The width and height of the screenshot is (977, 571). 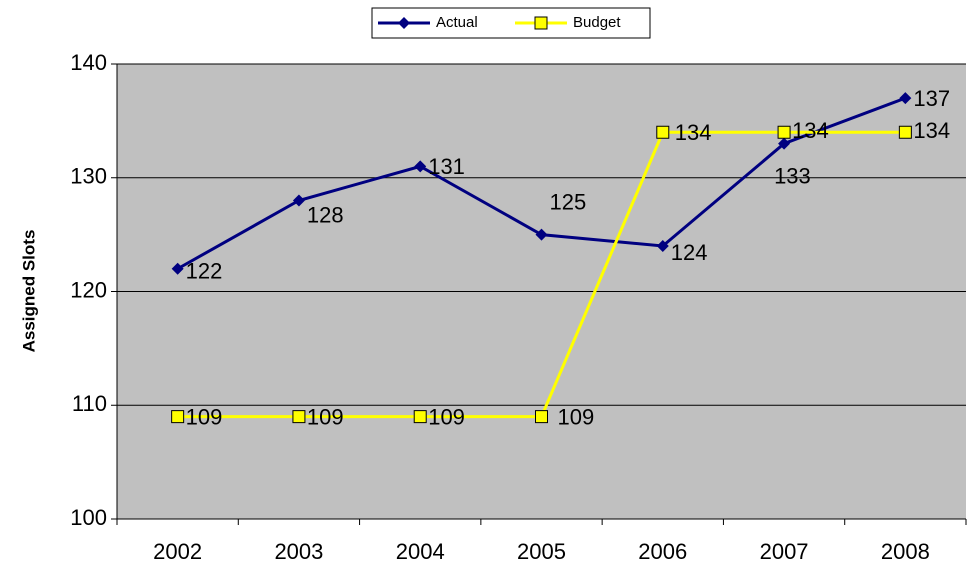 What do you see at coordinates (204, 271) in the screenshot?
I see `data-label: 122` at bounding box center [204, 271].